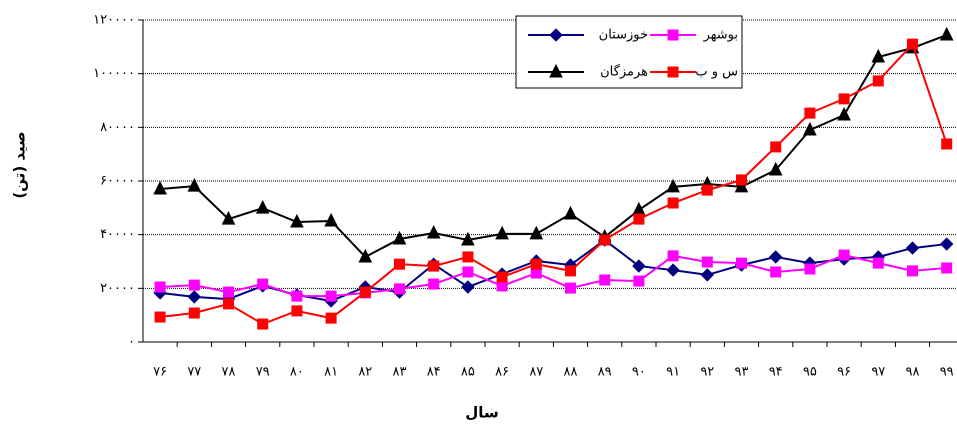 The height and width of the screenshot is (428, 957). Describe the element at coordinates (502, 372) in the screenshot. I see `x-tick-label: ۸۶` at that location.